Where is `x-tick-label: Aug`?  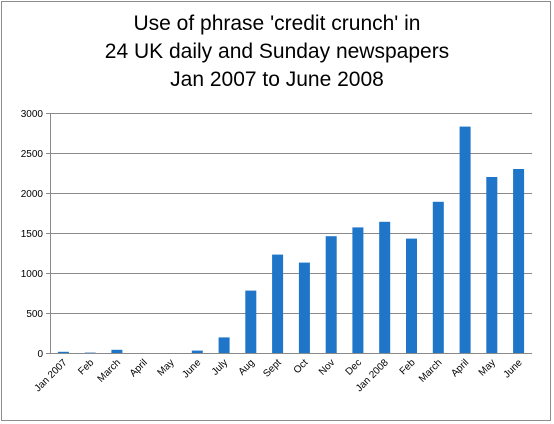 x-tick-label: Aug is located at coordinates (247, 367).